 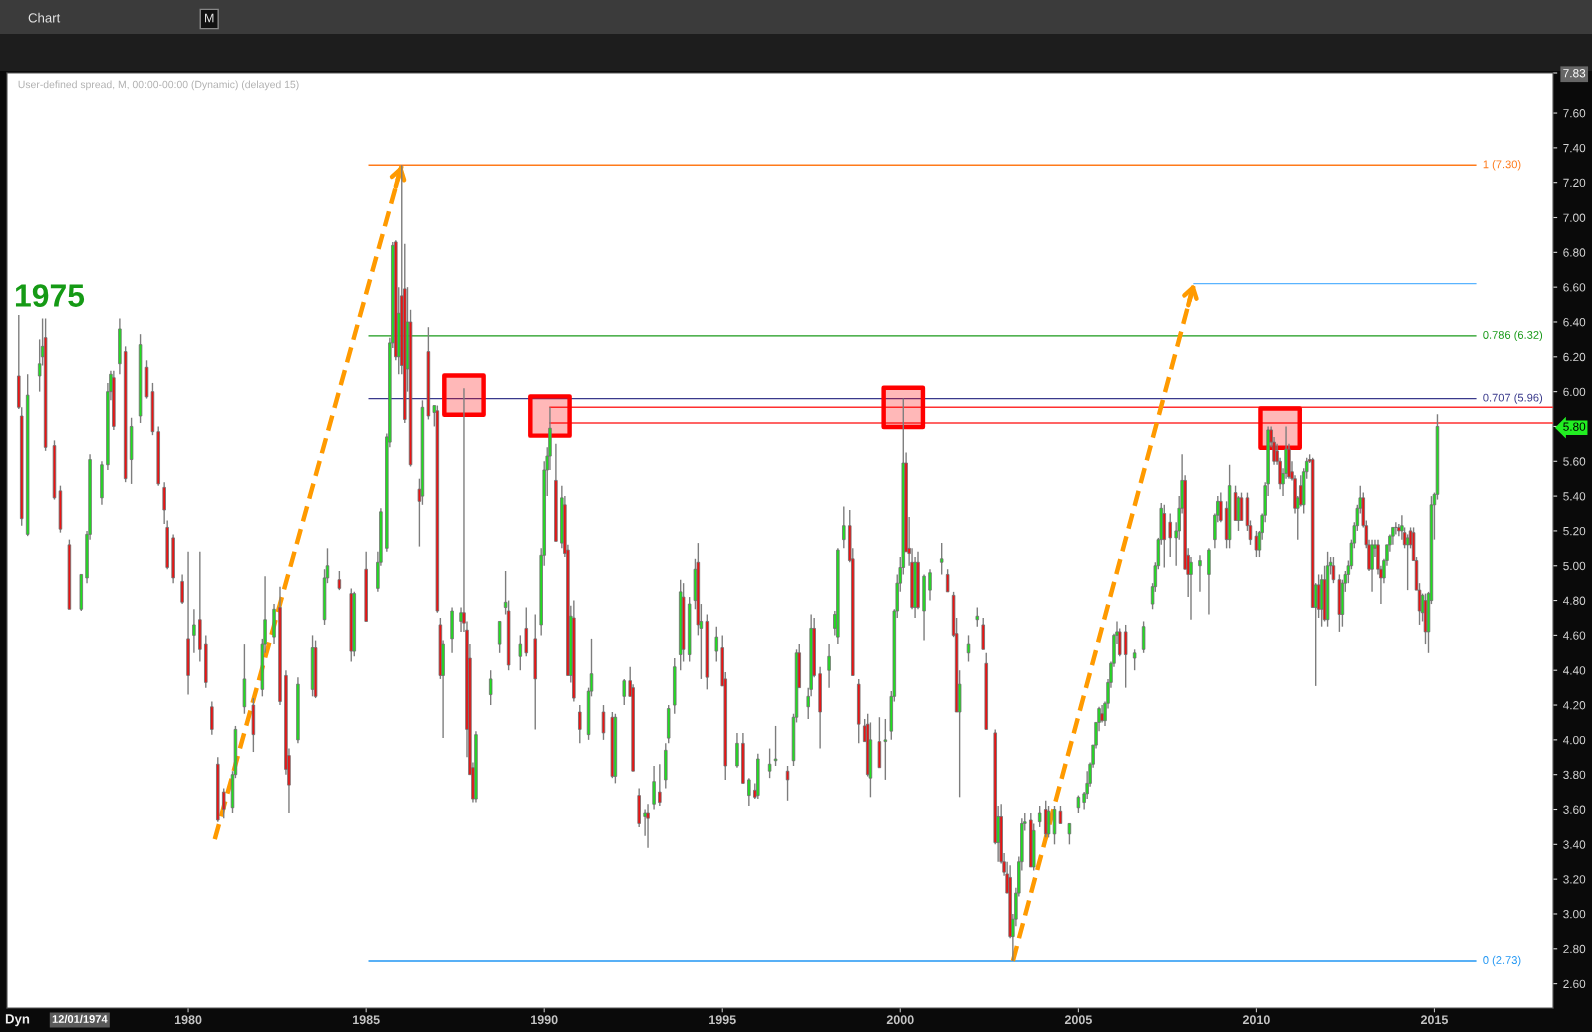 I want to click on text: Chart, so click(x=44, y=17).